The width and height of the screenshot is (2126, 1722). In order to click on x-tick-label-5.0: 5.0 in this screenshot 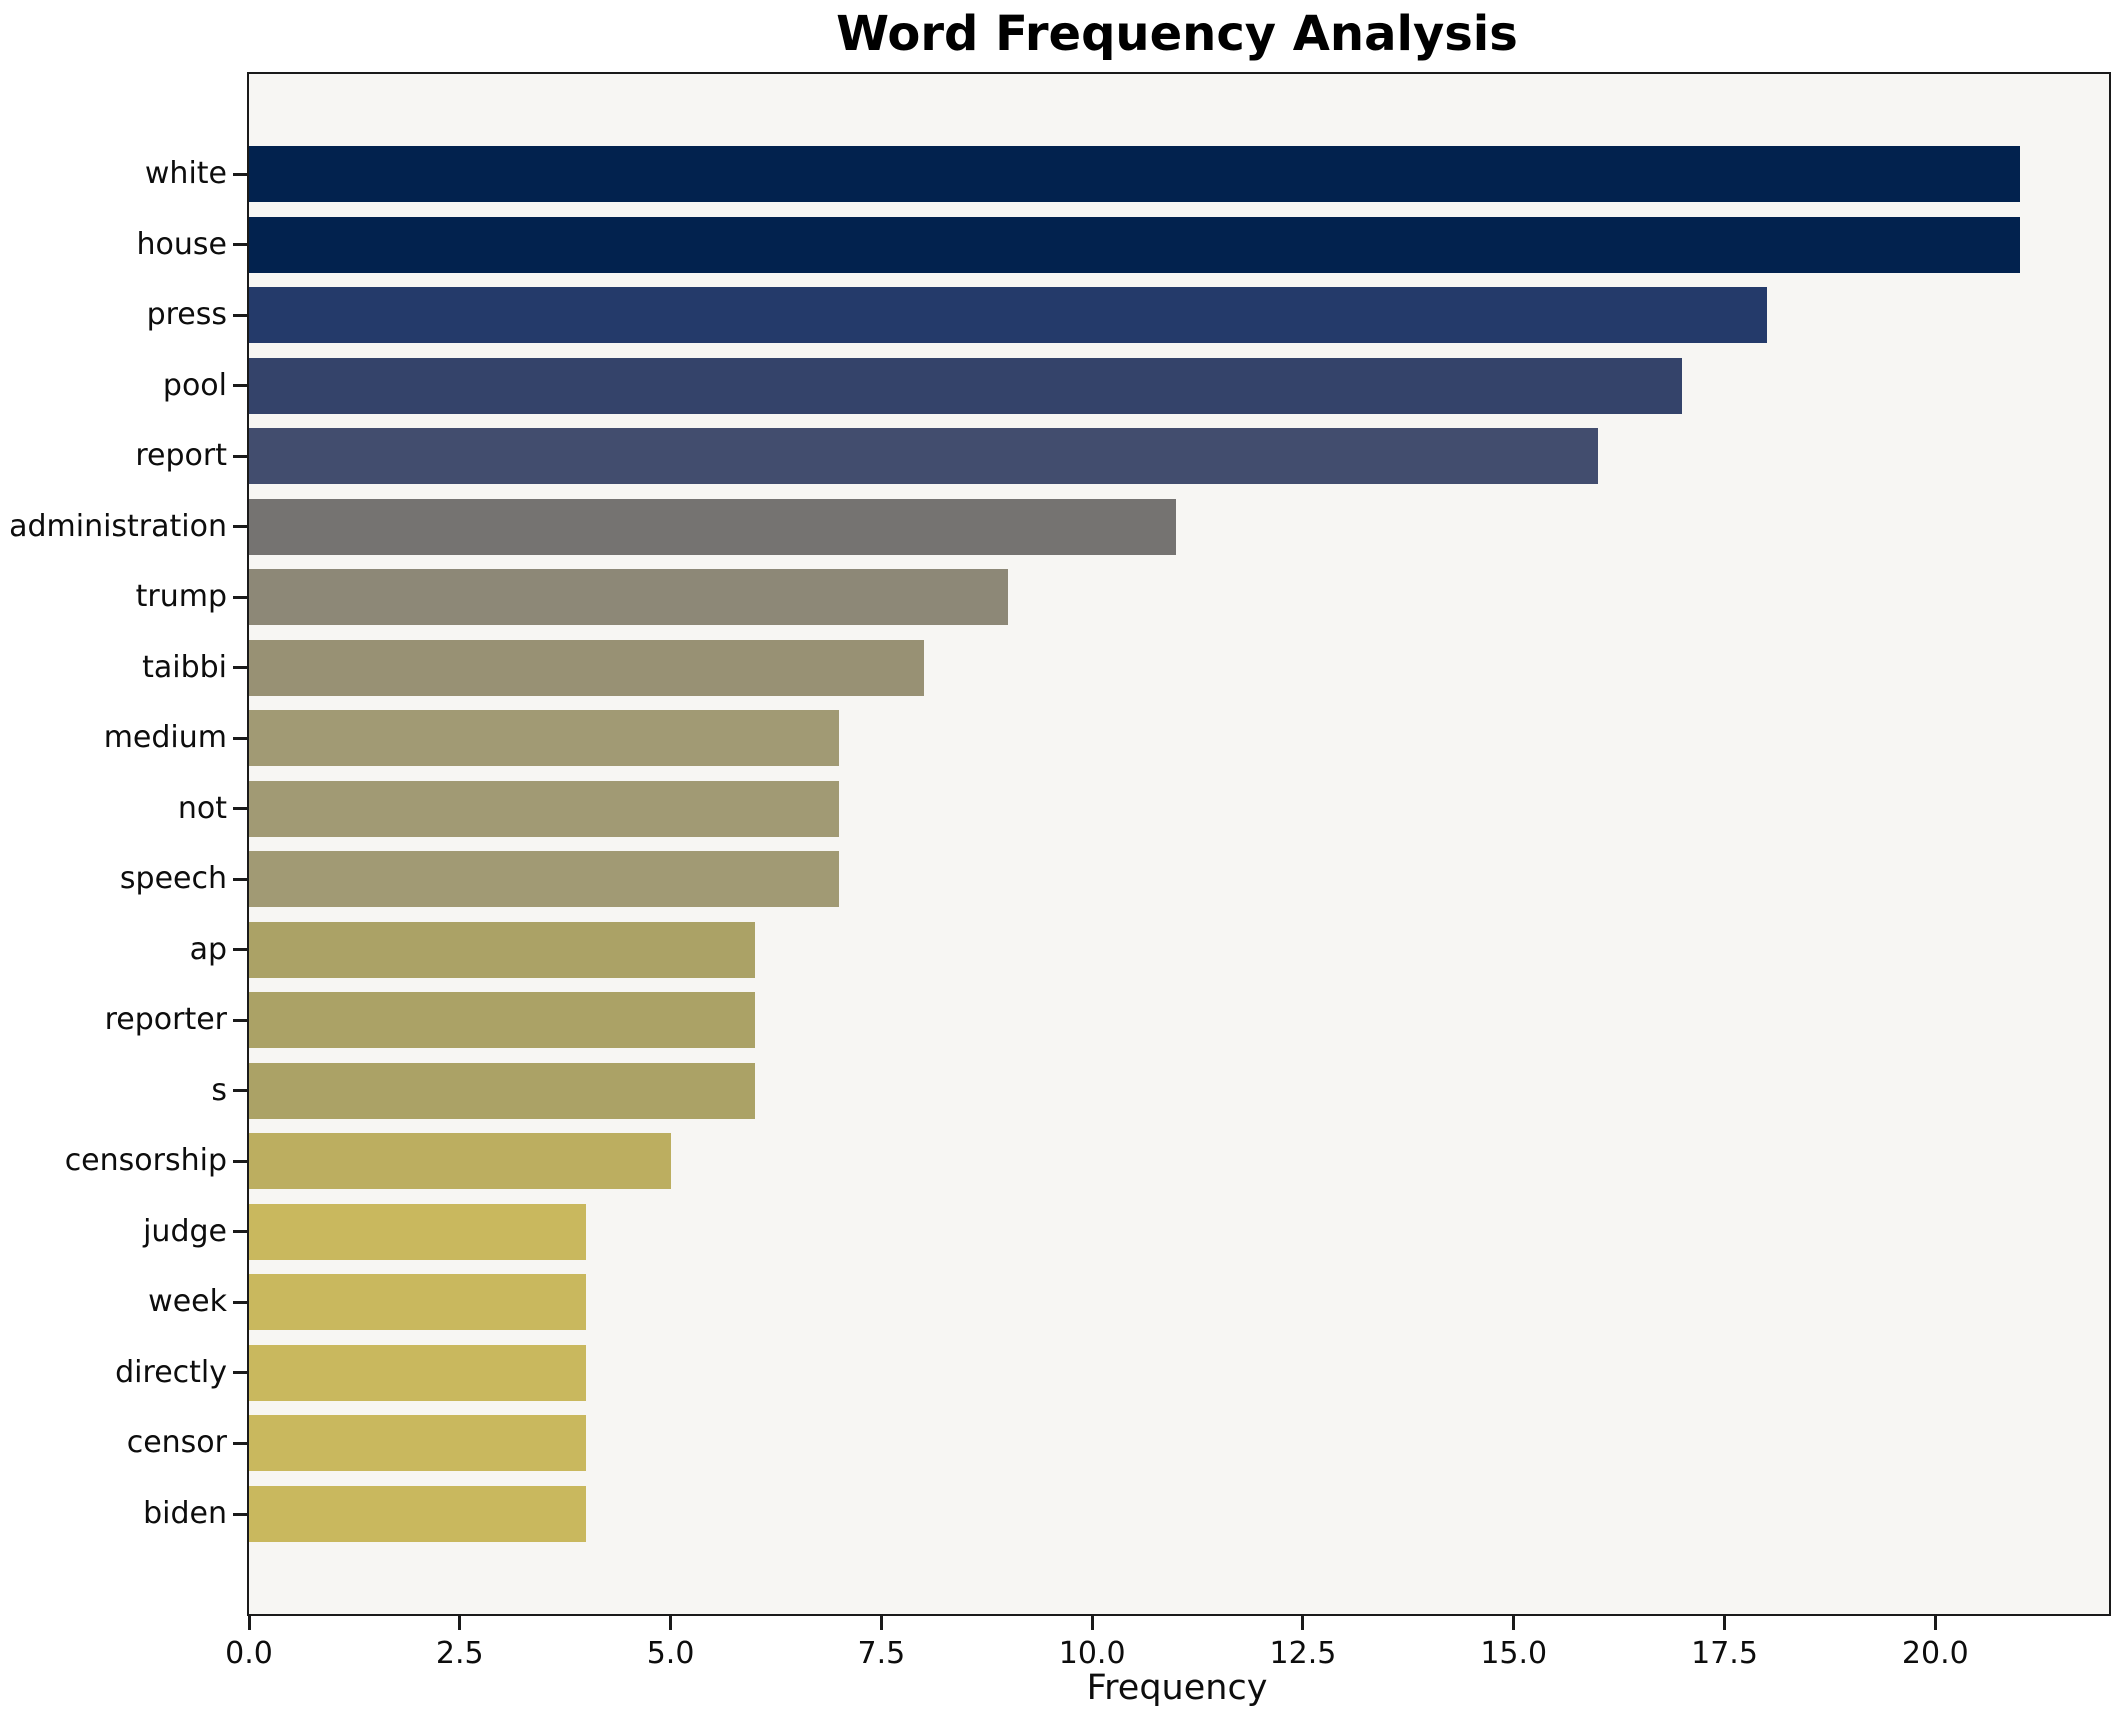, I will do `click(670, 1653)`.